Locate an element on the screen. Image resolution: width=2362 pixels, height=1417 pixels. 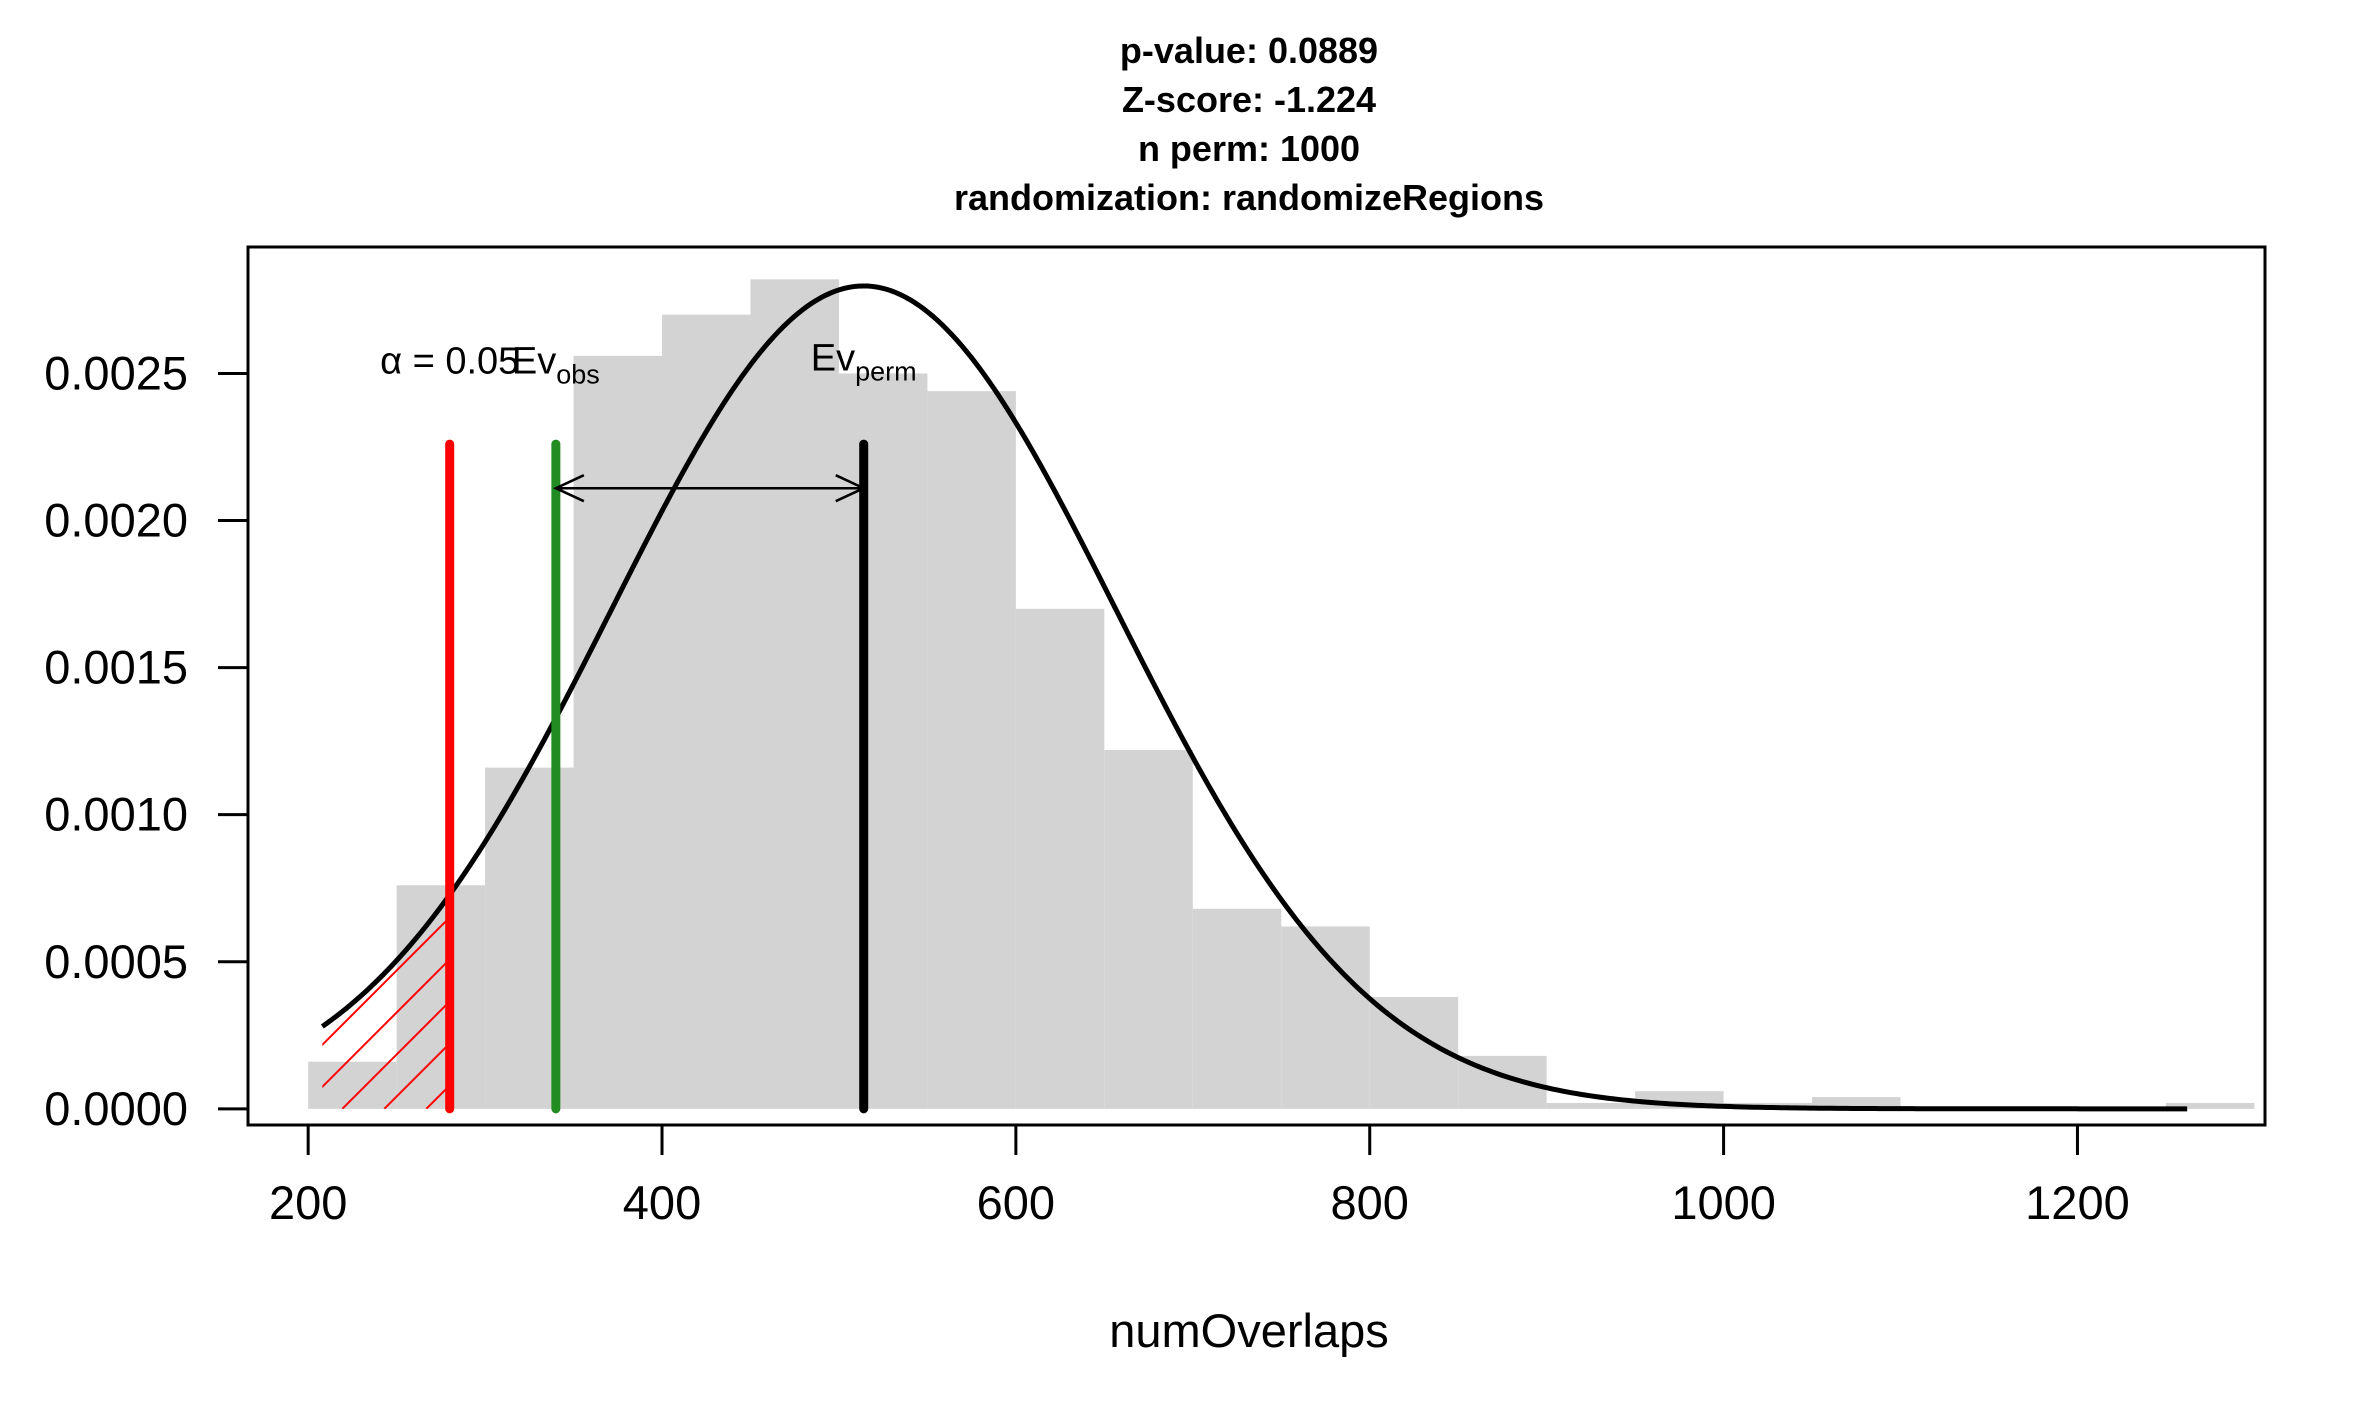
y-tick-label: 0.0005 is located at coordinates (116, 961).